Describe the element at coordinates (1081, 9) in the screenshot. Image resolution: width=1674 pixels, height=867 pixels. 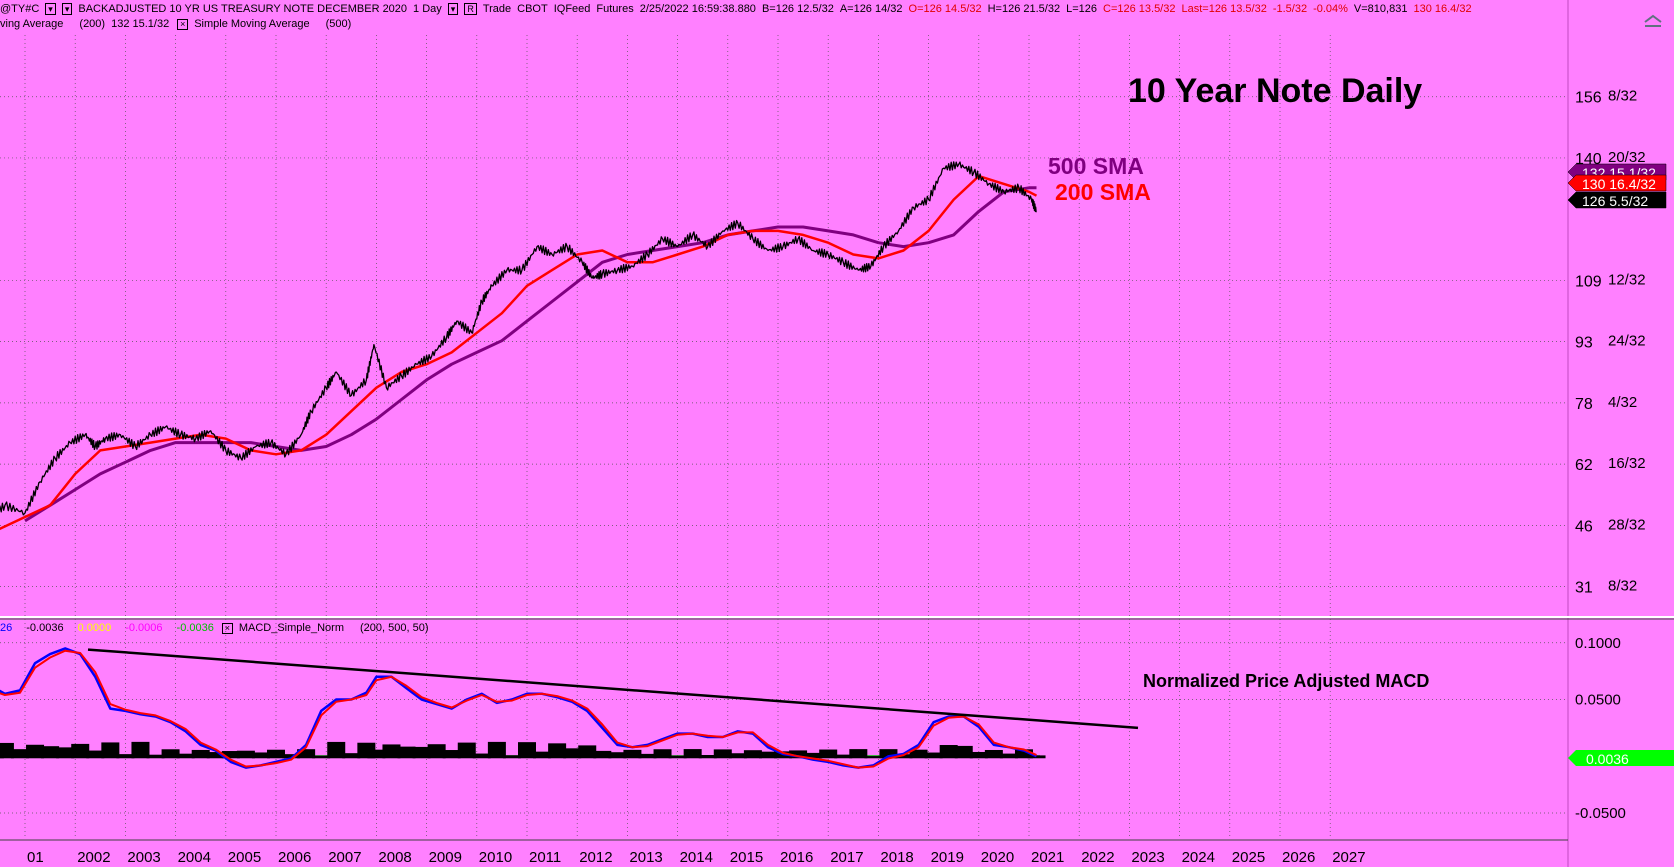
I see `low-label: L=126` at that location.